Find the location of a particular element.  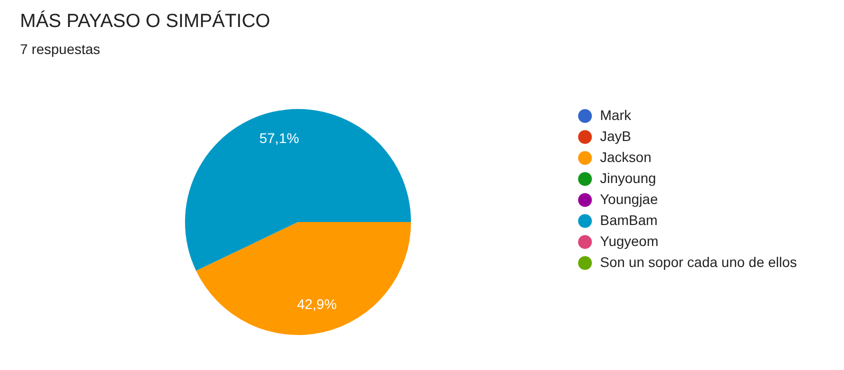

legend-label: Son un sopor cada uno de ellos is located at coordinates (698, 262).